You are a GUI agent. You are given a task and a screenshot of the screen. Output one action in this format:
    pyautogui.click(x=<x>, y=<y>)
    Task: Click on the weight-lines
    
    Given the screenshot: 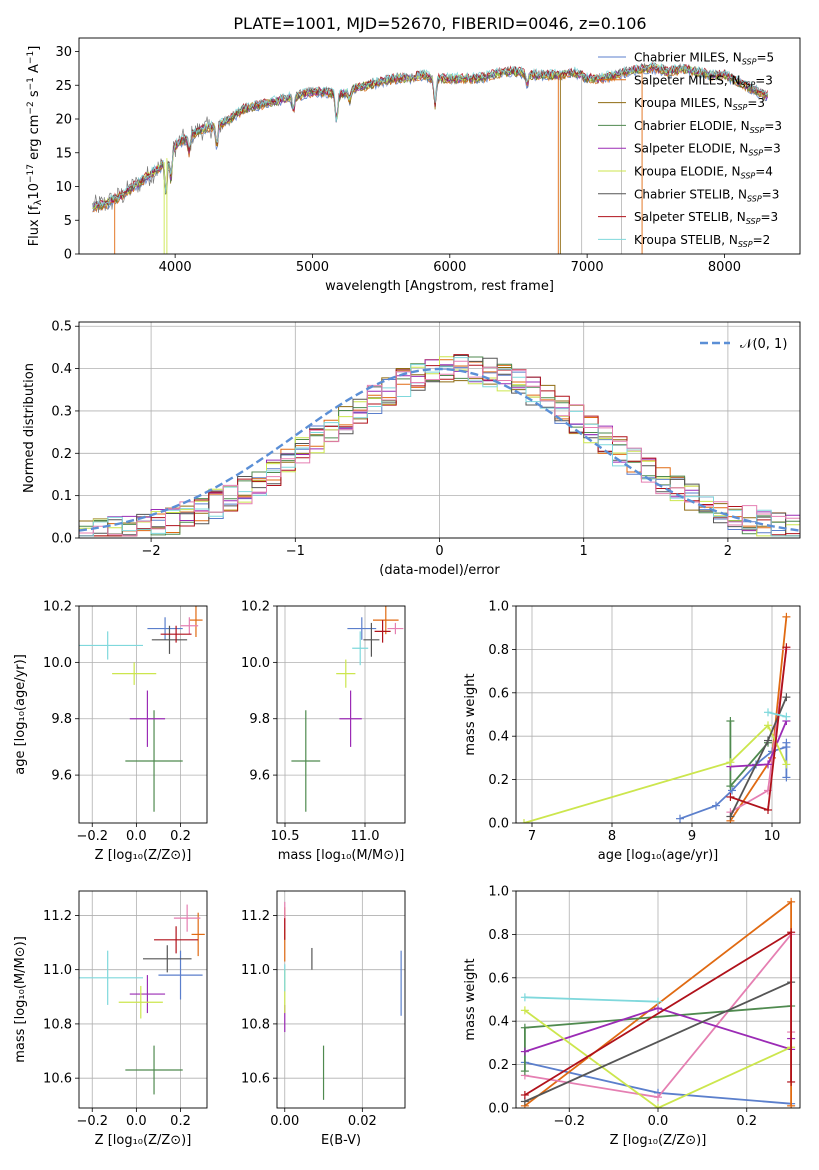 What is the action you would take?
    pyautogui.click(x=658, y=1002)
    